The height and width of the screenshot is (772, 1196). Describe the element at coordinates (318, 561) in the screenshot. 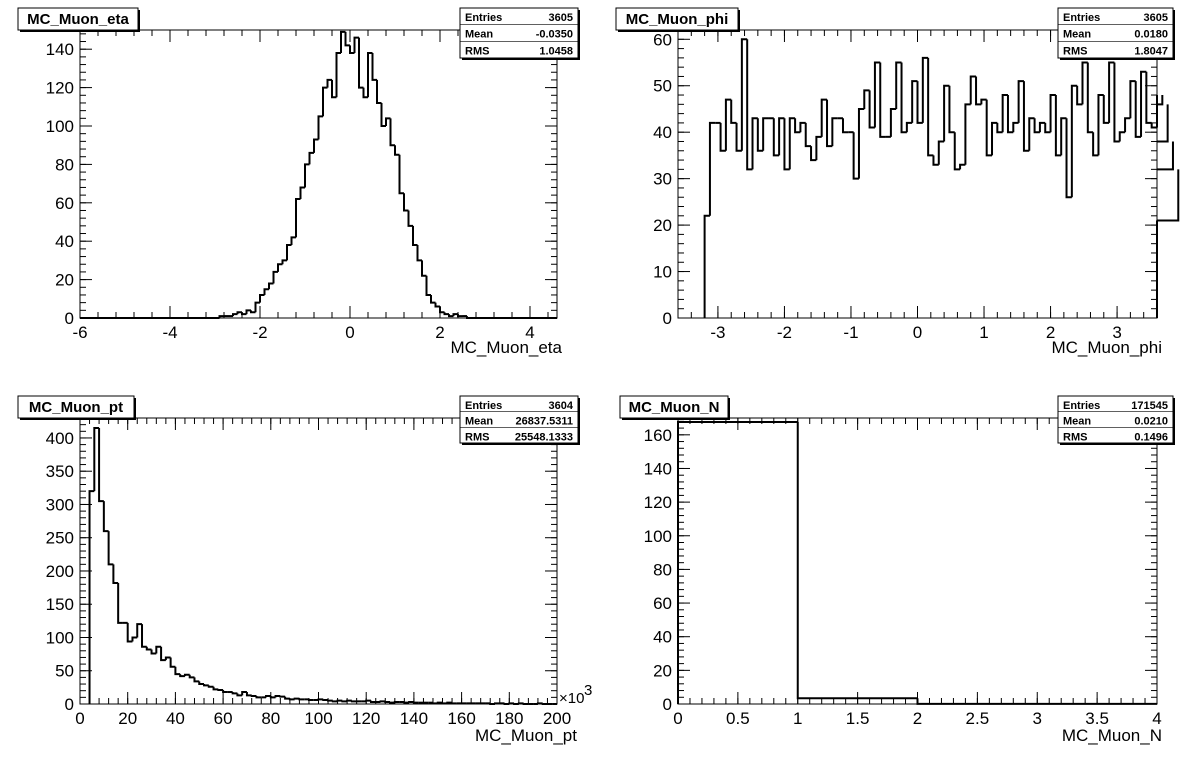

I see `plot-frame` at that location.